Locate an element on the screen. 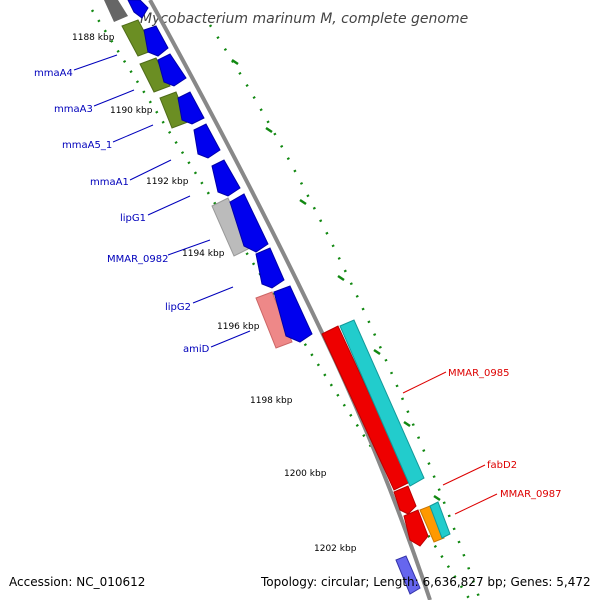  scale-label-1190: 1190 kbp is located at coordinates (131, 111).